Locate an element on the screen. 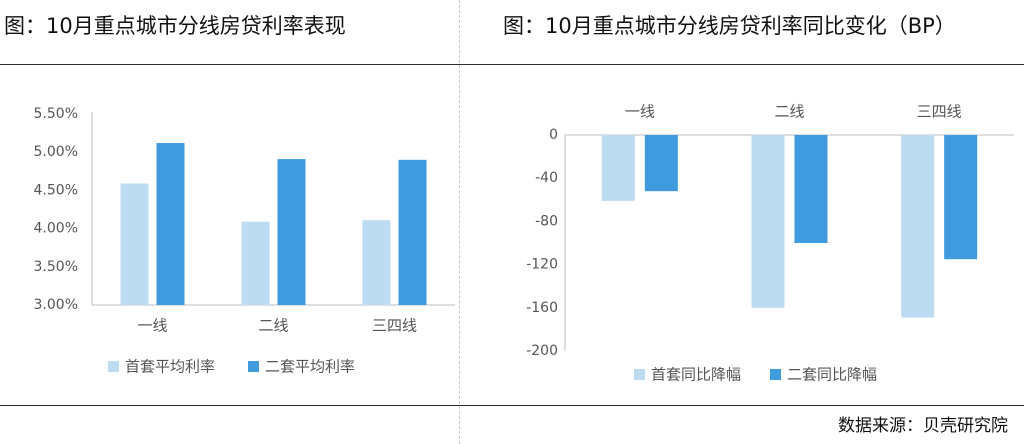 Image resolution: width=1024 pixels, height=444 pixels. y-tick-label: 0 is located at coordinates (553, 135).